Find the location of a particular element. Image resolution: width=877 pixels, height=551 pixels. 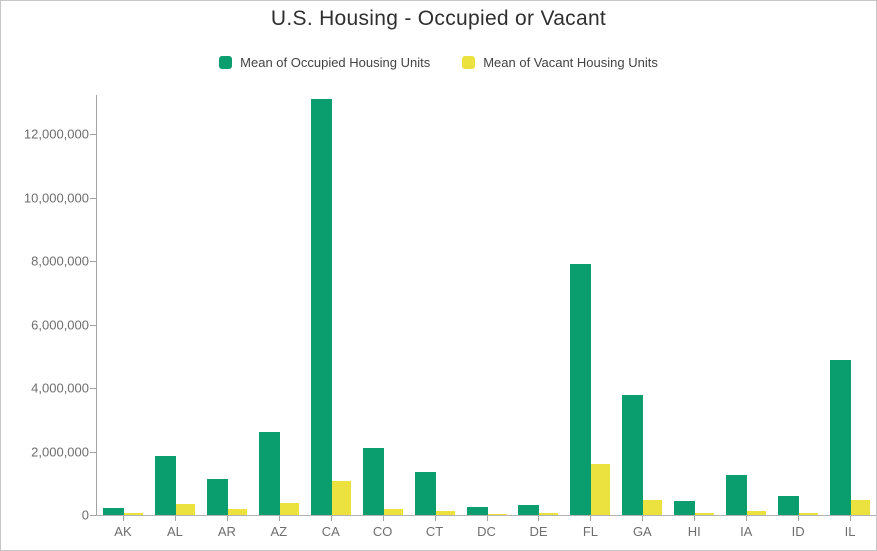

y-axis-line is located at coordinates (96, 305).